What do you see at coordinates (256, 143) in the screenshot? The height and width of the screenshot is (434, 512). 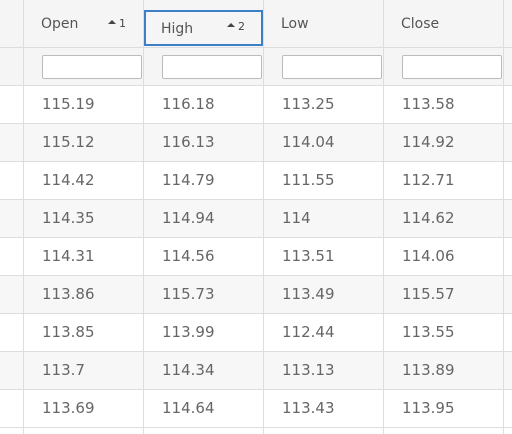 I see `table-row: 115.12 116.13 114.04 114.92` at bounding box center [256, 143].